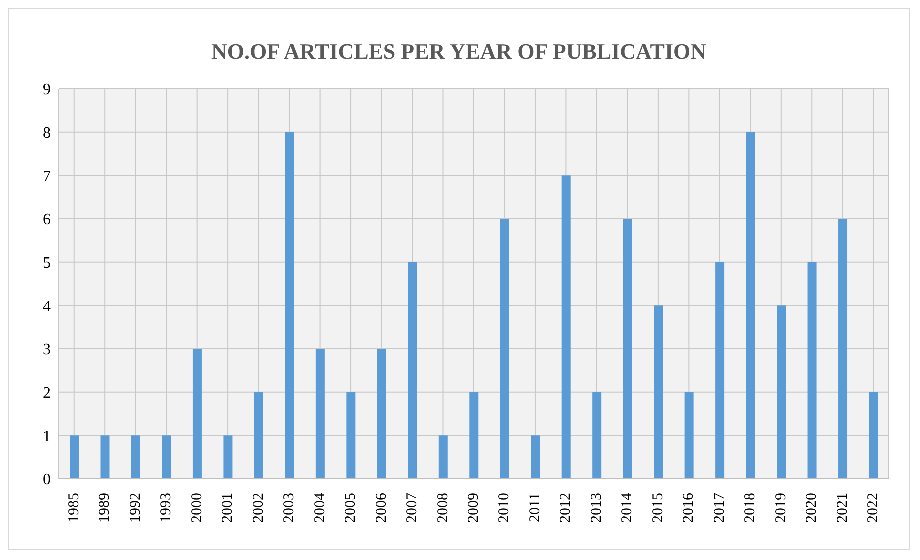 The height and width of the screenshot is (560, 920). What do you see at coordinates (596, 508) in the screenshot?
I see `x-tick-label: 2013` at bounding box center [596, 508].